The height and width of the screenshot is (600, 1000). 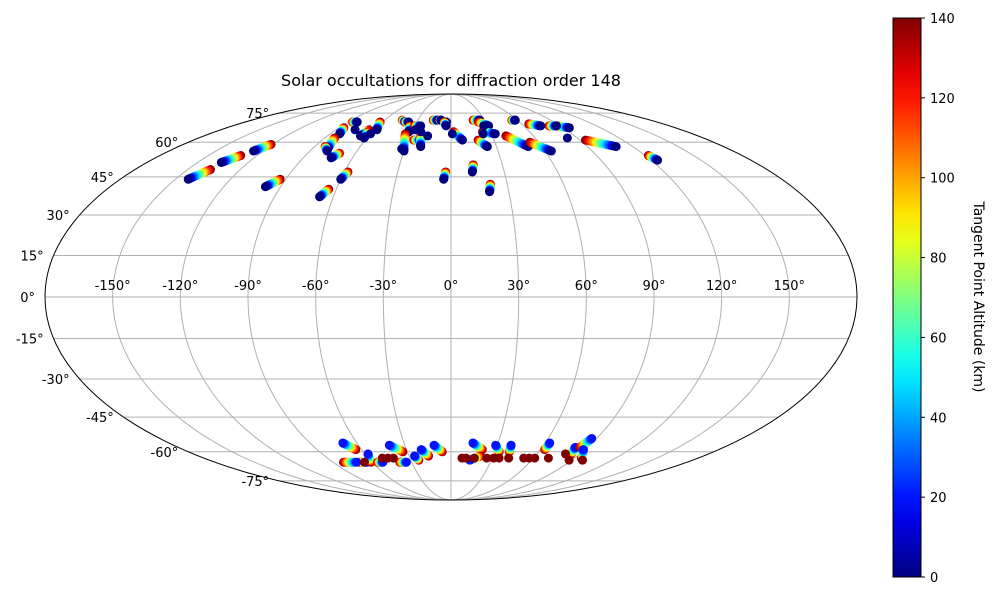 I want to click on lat-tick-label: -30°, so click(x=56, y=380).